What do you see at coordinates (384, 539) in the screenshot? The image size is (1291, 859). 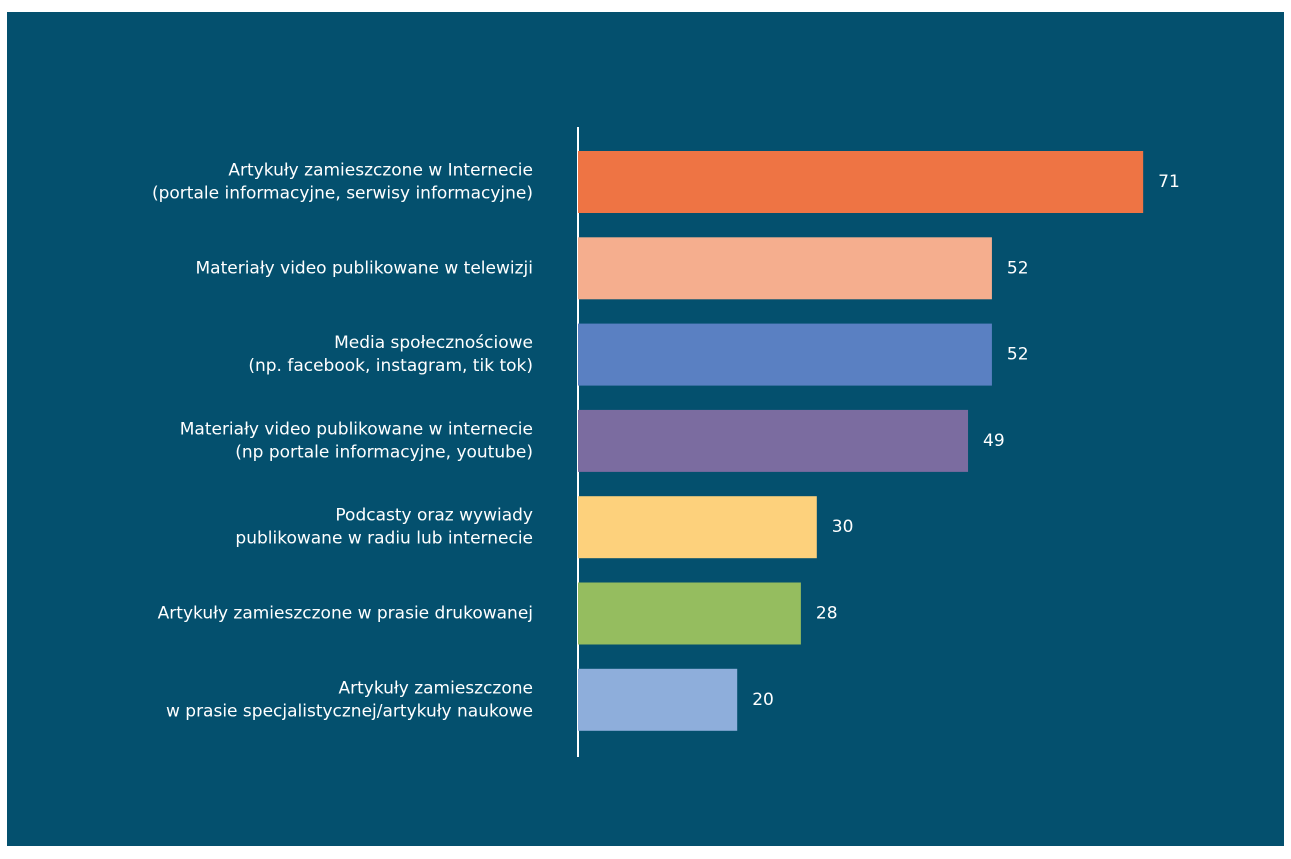 I see `category-label-line: publikowane w radiu lub internecie` at bounding box center [384, 539].